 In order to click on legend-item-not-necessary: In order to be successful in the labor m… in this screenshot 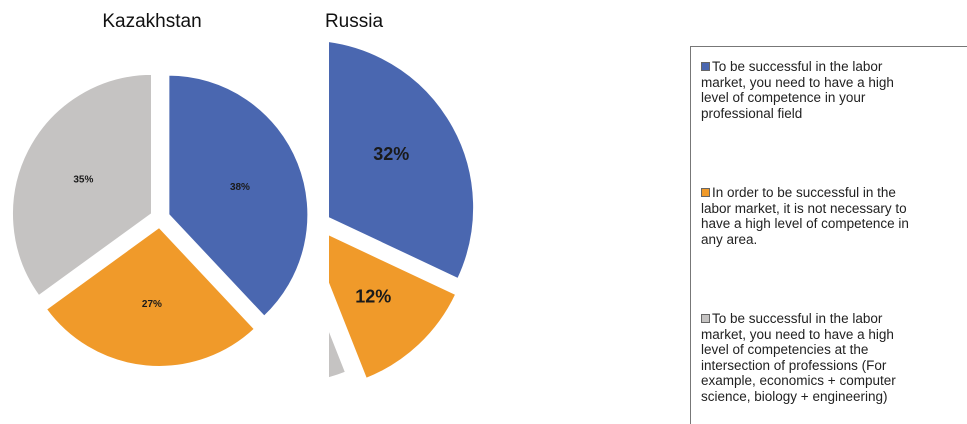, I will do `click(832, 216)`.